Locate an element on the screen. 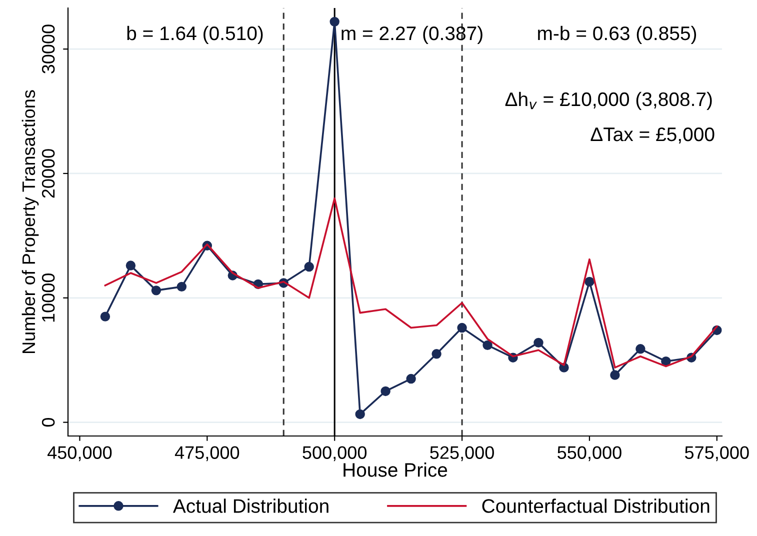  annotation: Δh$_{v}$ = £10,000 (3,808.7) is located at coordinates (608, 101).